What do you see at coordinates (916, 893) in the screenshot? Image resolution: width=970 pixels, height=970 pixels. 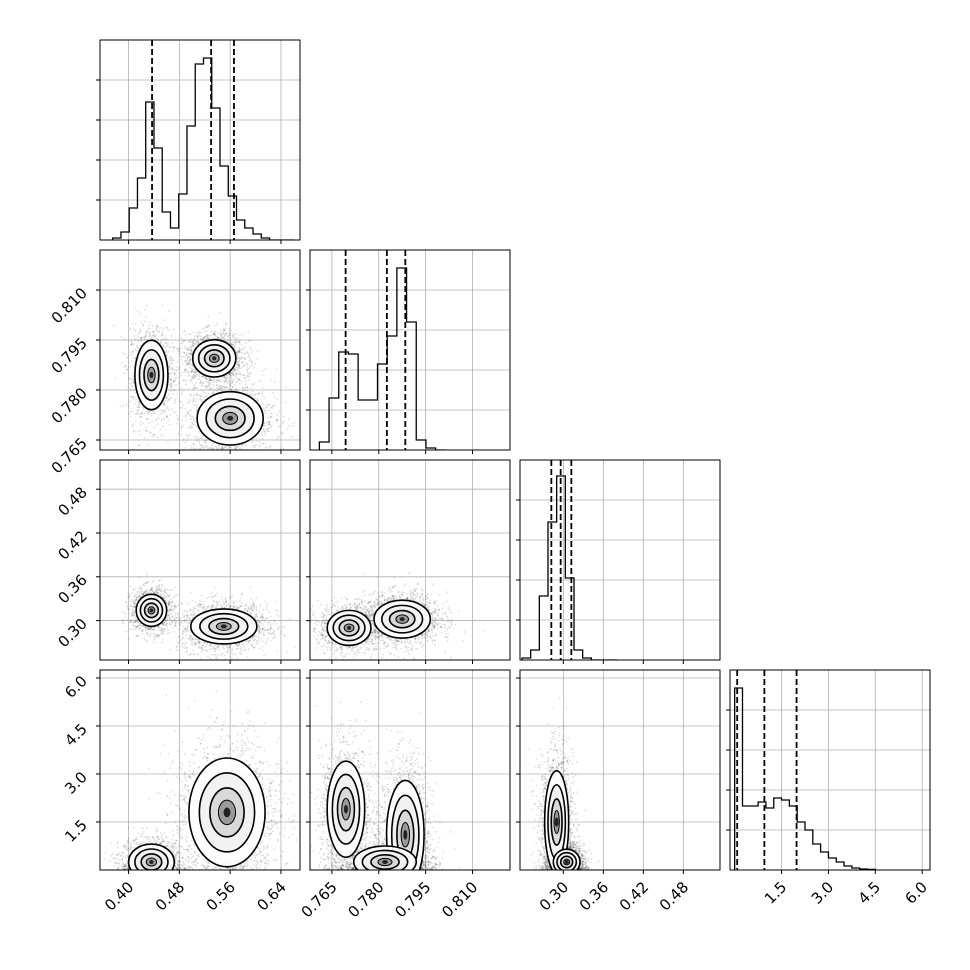 I see `x-tick-label: 6.0` at bounding box center [916, 893].